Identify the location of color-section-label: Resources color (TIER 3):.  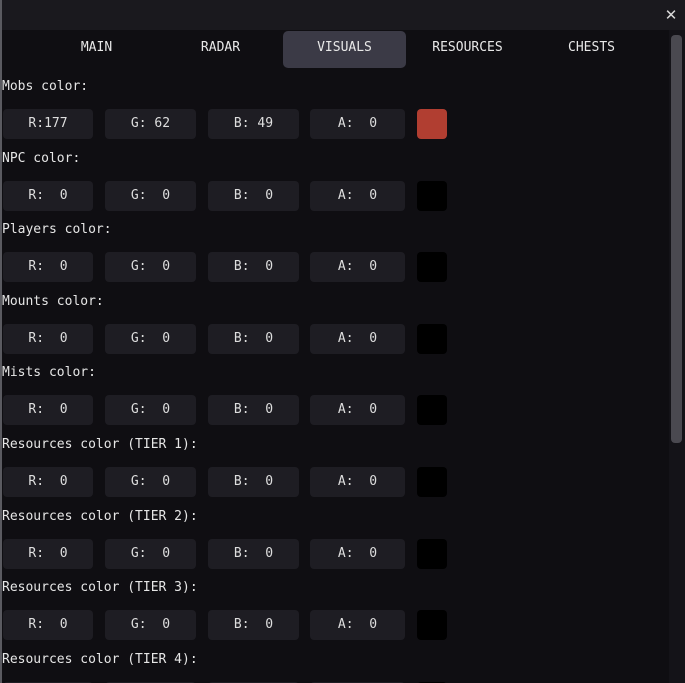
(100, 588).